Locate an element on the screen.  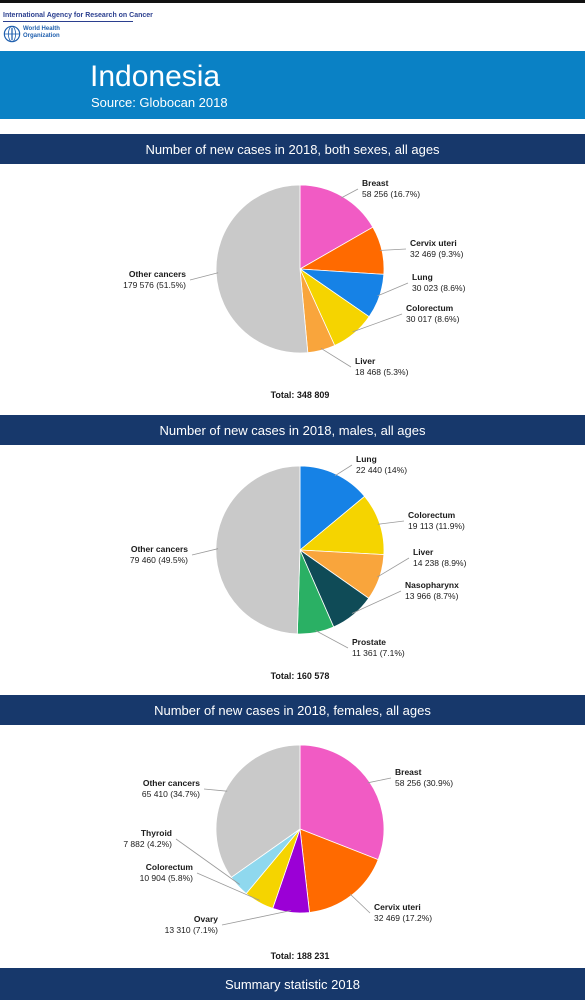
slice-value-lung: 30 023 (8.6%) is located at coordinates (439, 288).